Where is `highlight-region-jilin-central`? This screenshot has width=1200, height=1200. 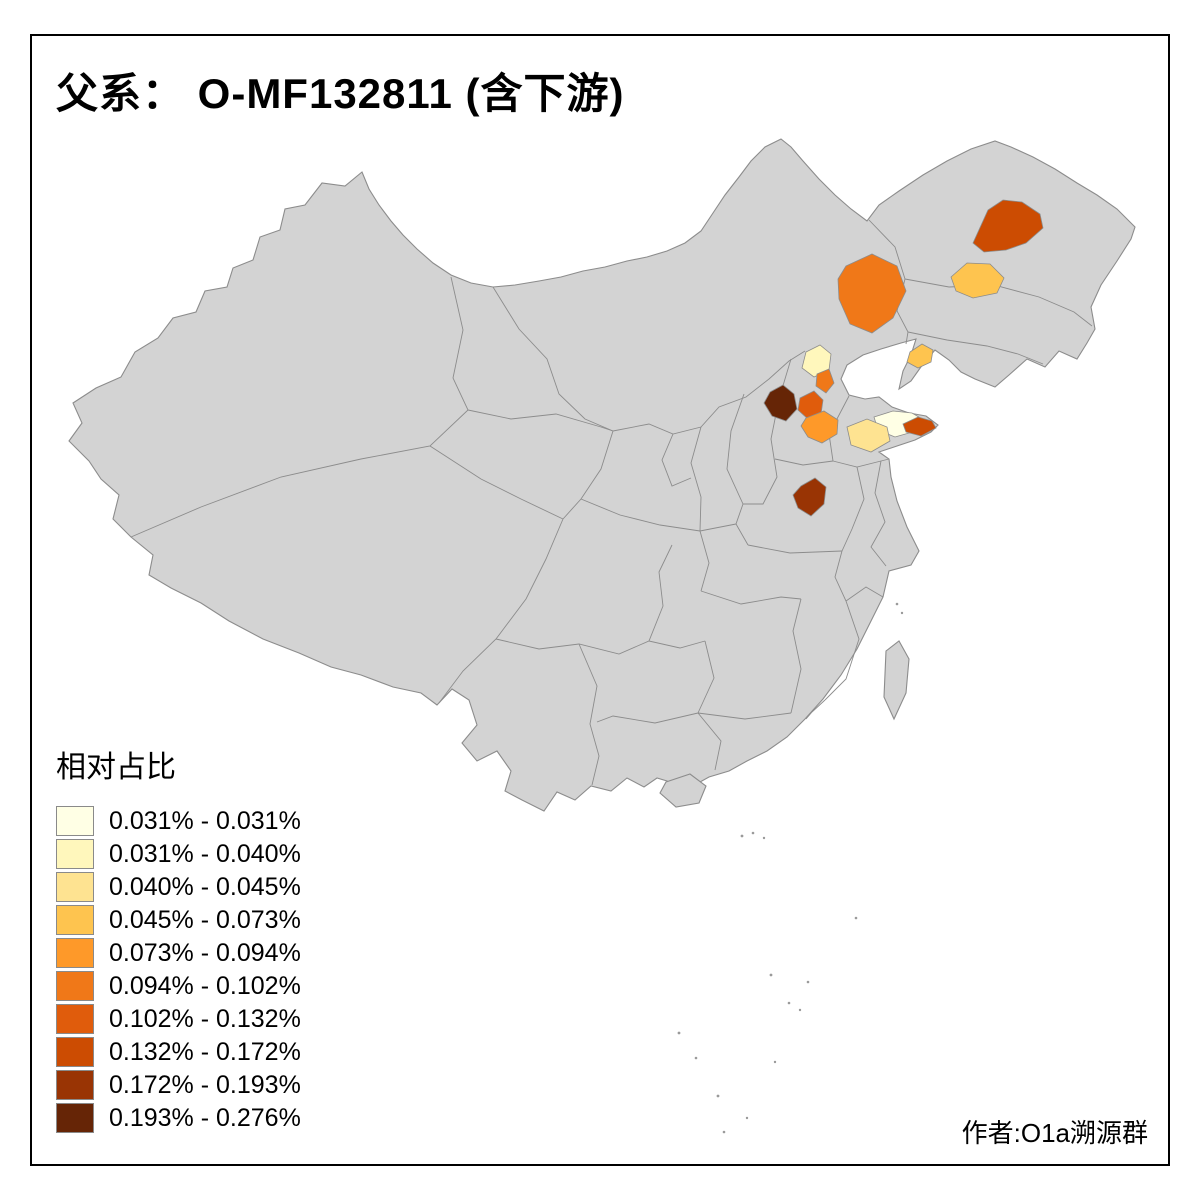
highlight-region-jilin-central is located at coordinates (977, 280).